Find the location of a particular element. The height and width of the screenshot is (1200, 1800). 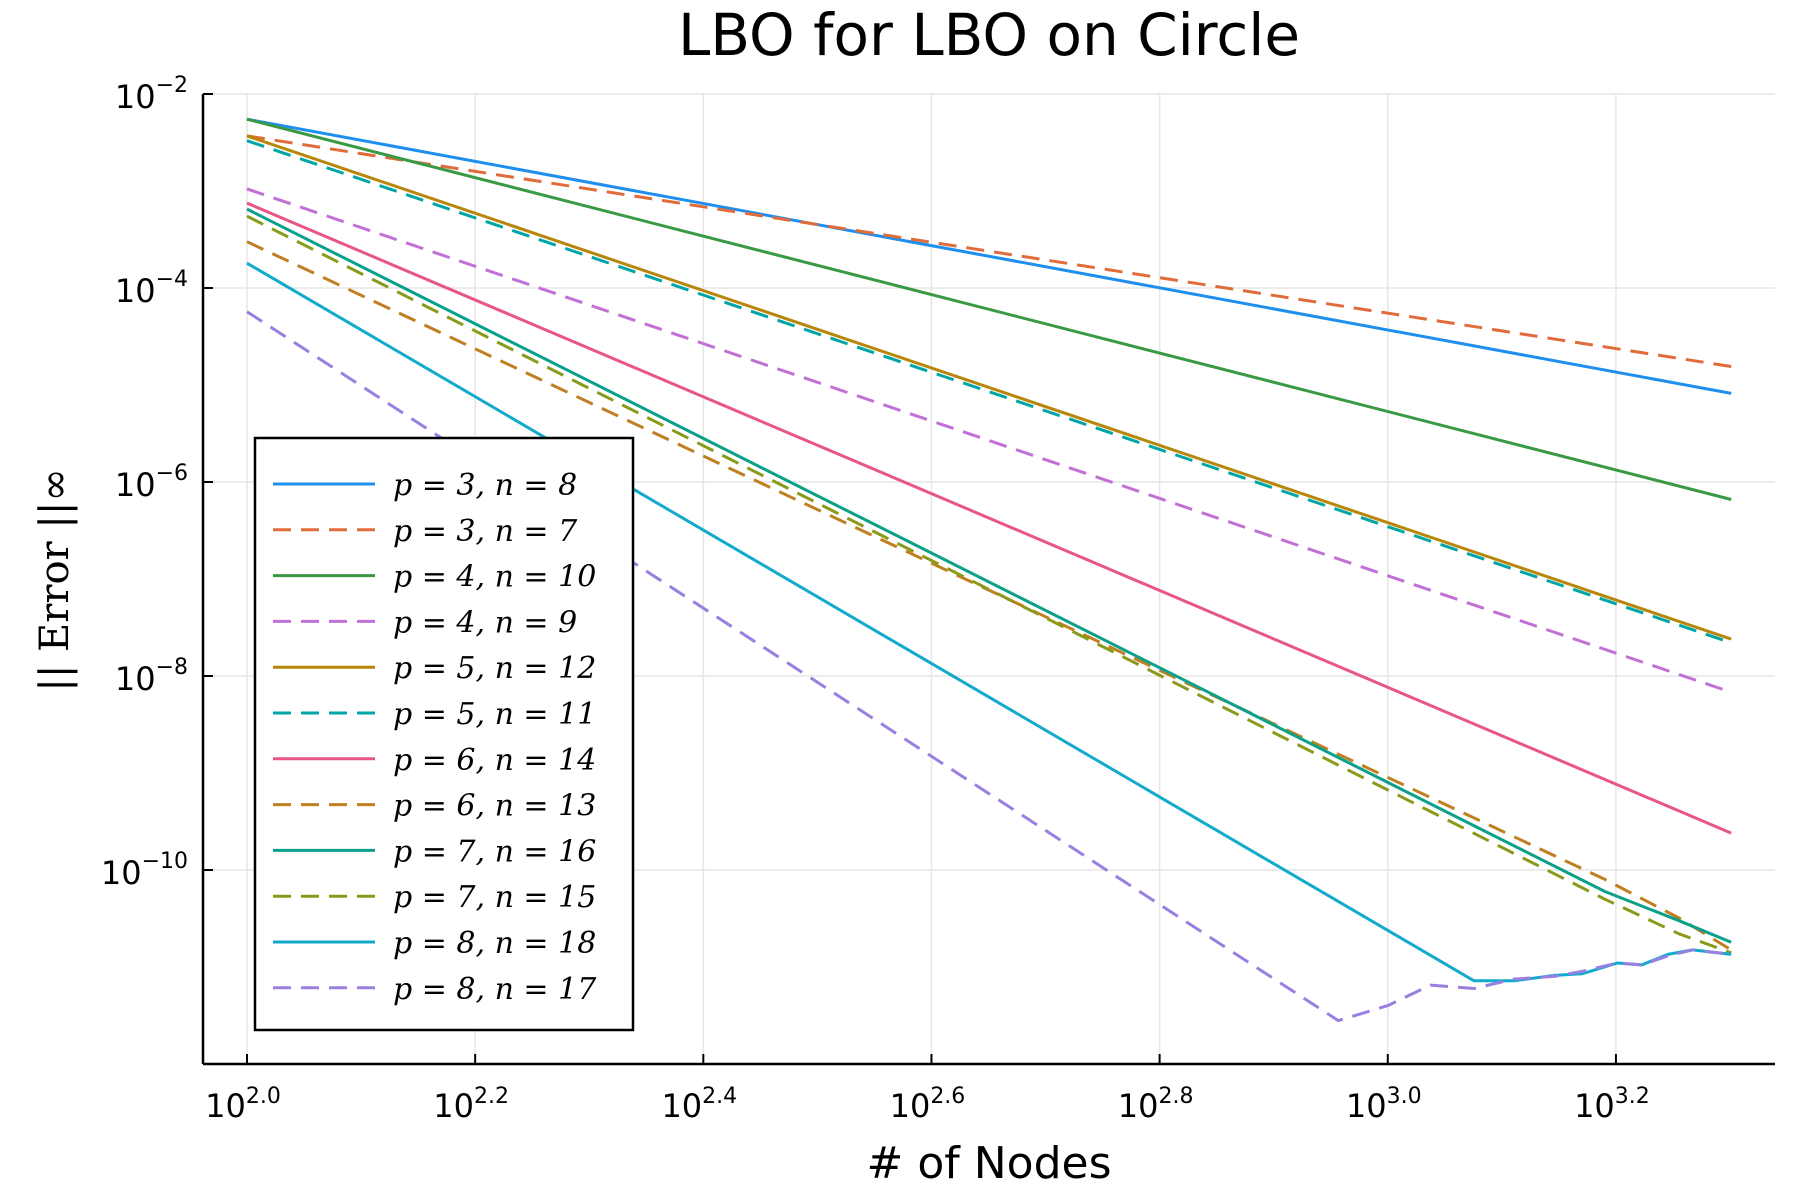

legend-label: p = 7, n = 16 is located at coordinates (494, 851).